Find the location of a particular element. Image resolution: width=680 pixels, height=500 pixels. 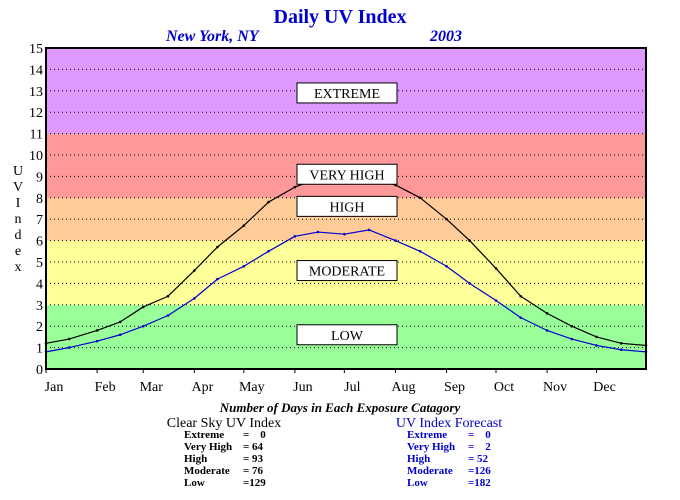

y-tick-label: 3 is located at coordinates (39, 306).